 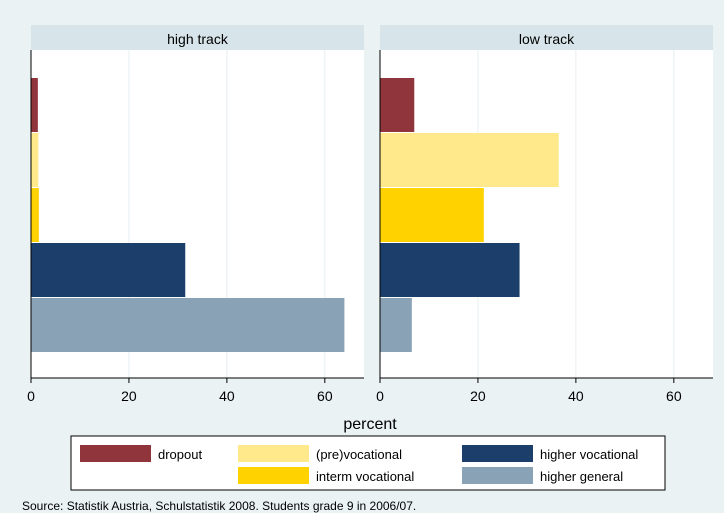 I want to click on bar-low-track-interm-vocational, so click(x=432, y=215).